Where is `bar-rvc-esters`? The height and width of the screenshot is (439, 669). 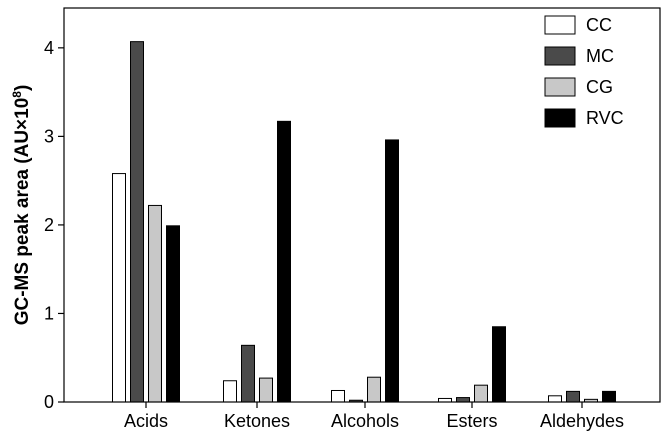
bar-rvc-esters is located at coordinates (499, 364).